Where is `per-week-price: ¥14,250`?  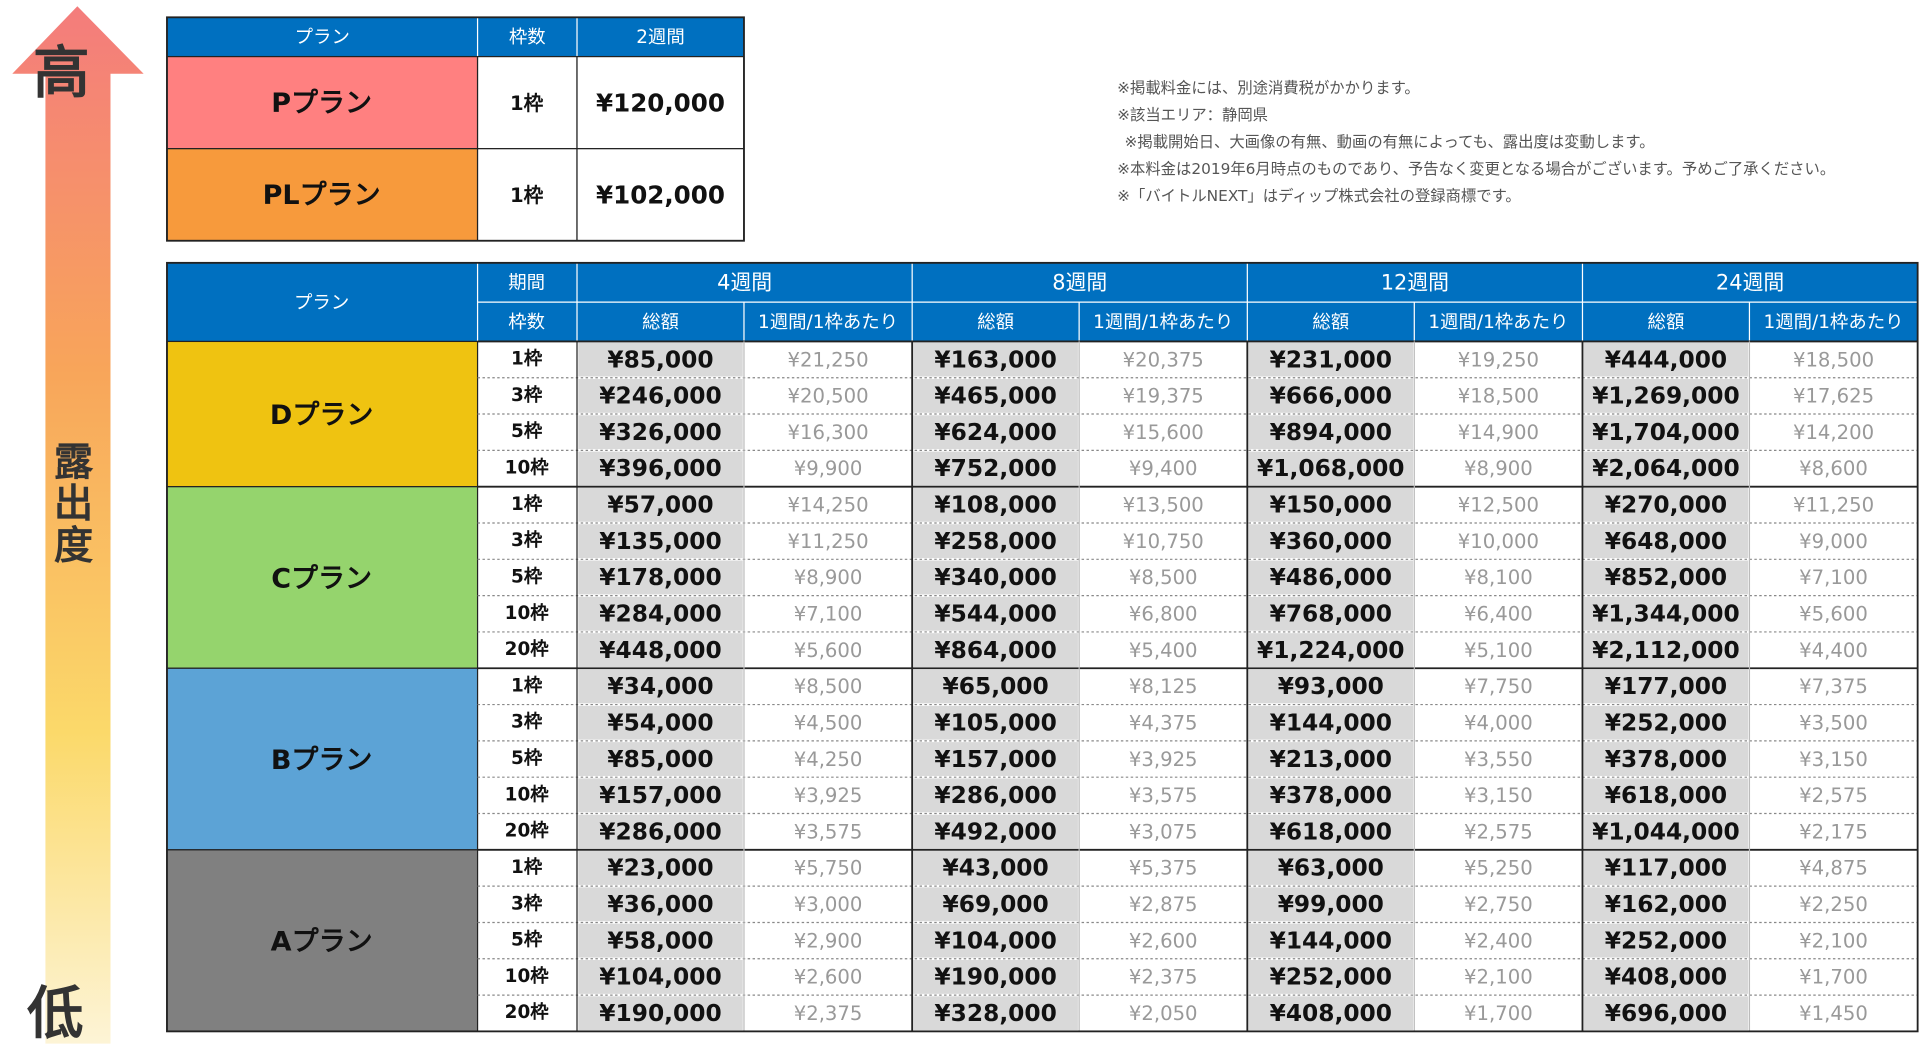 per-week-price: ¥14,250 is located at coordinates (827, 505).